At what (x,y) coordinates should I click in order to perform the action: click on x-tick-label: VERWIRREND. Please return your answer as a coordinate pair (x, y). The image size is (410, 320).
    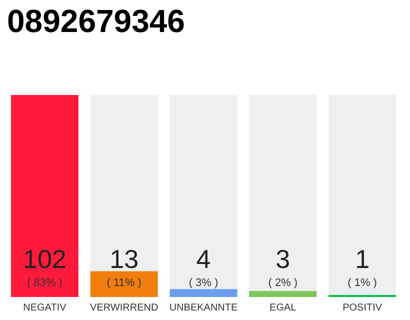
    Looking at the image, I should click on (124, 308).